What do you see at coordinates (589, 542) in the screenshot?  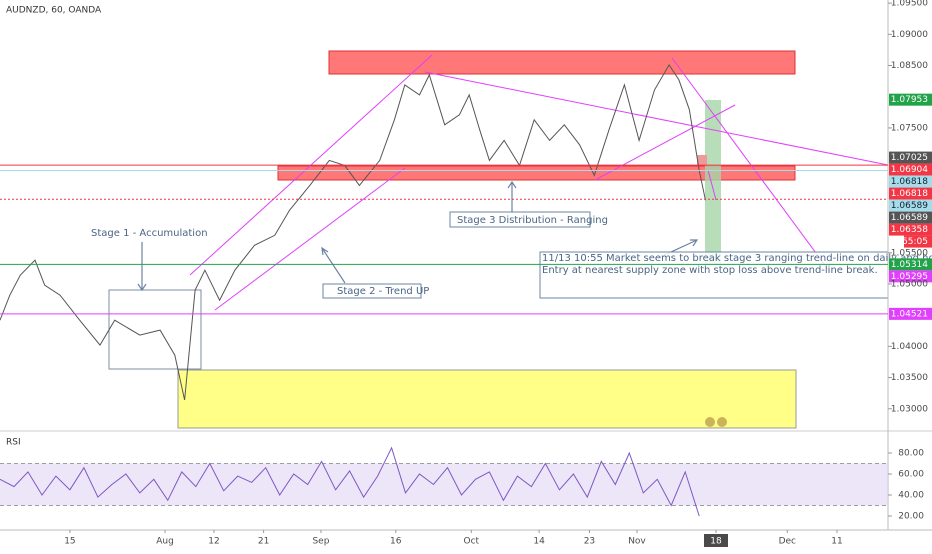 I see `x-tick-label: 23` at bounding box center [589, 542].